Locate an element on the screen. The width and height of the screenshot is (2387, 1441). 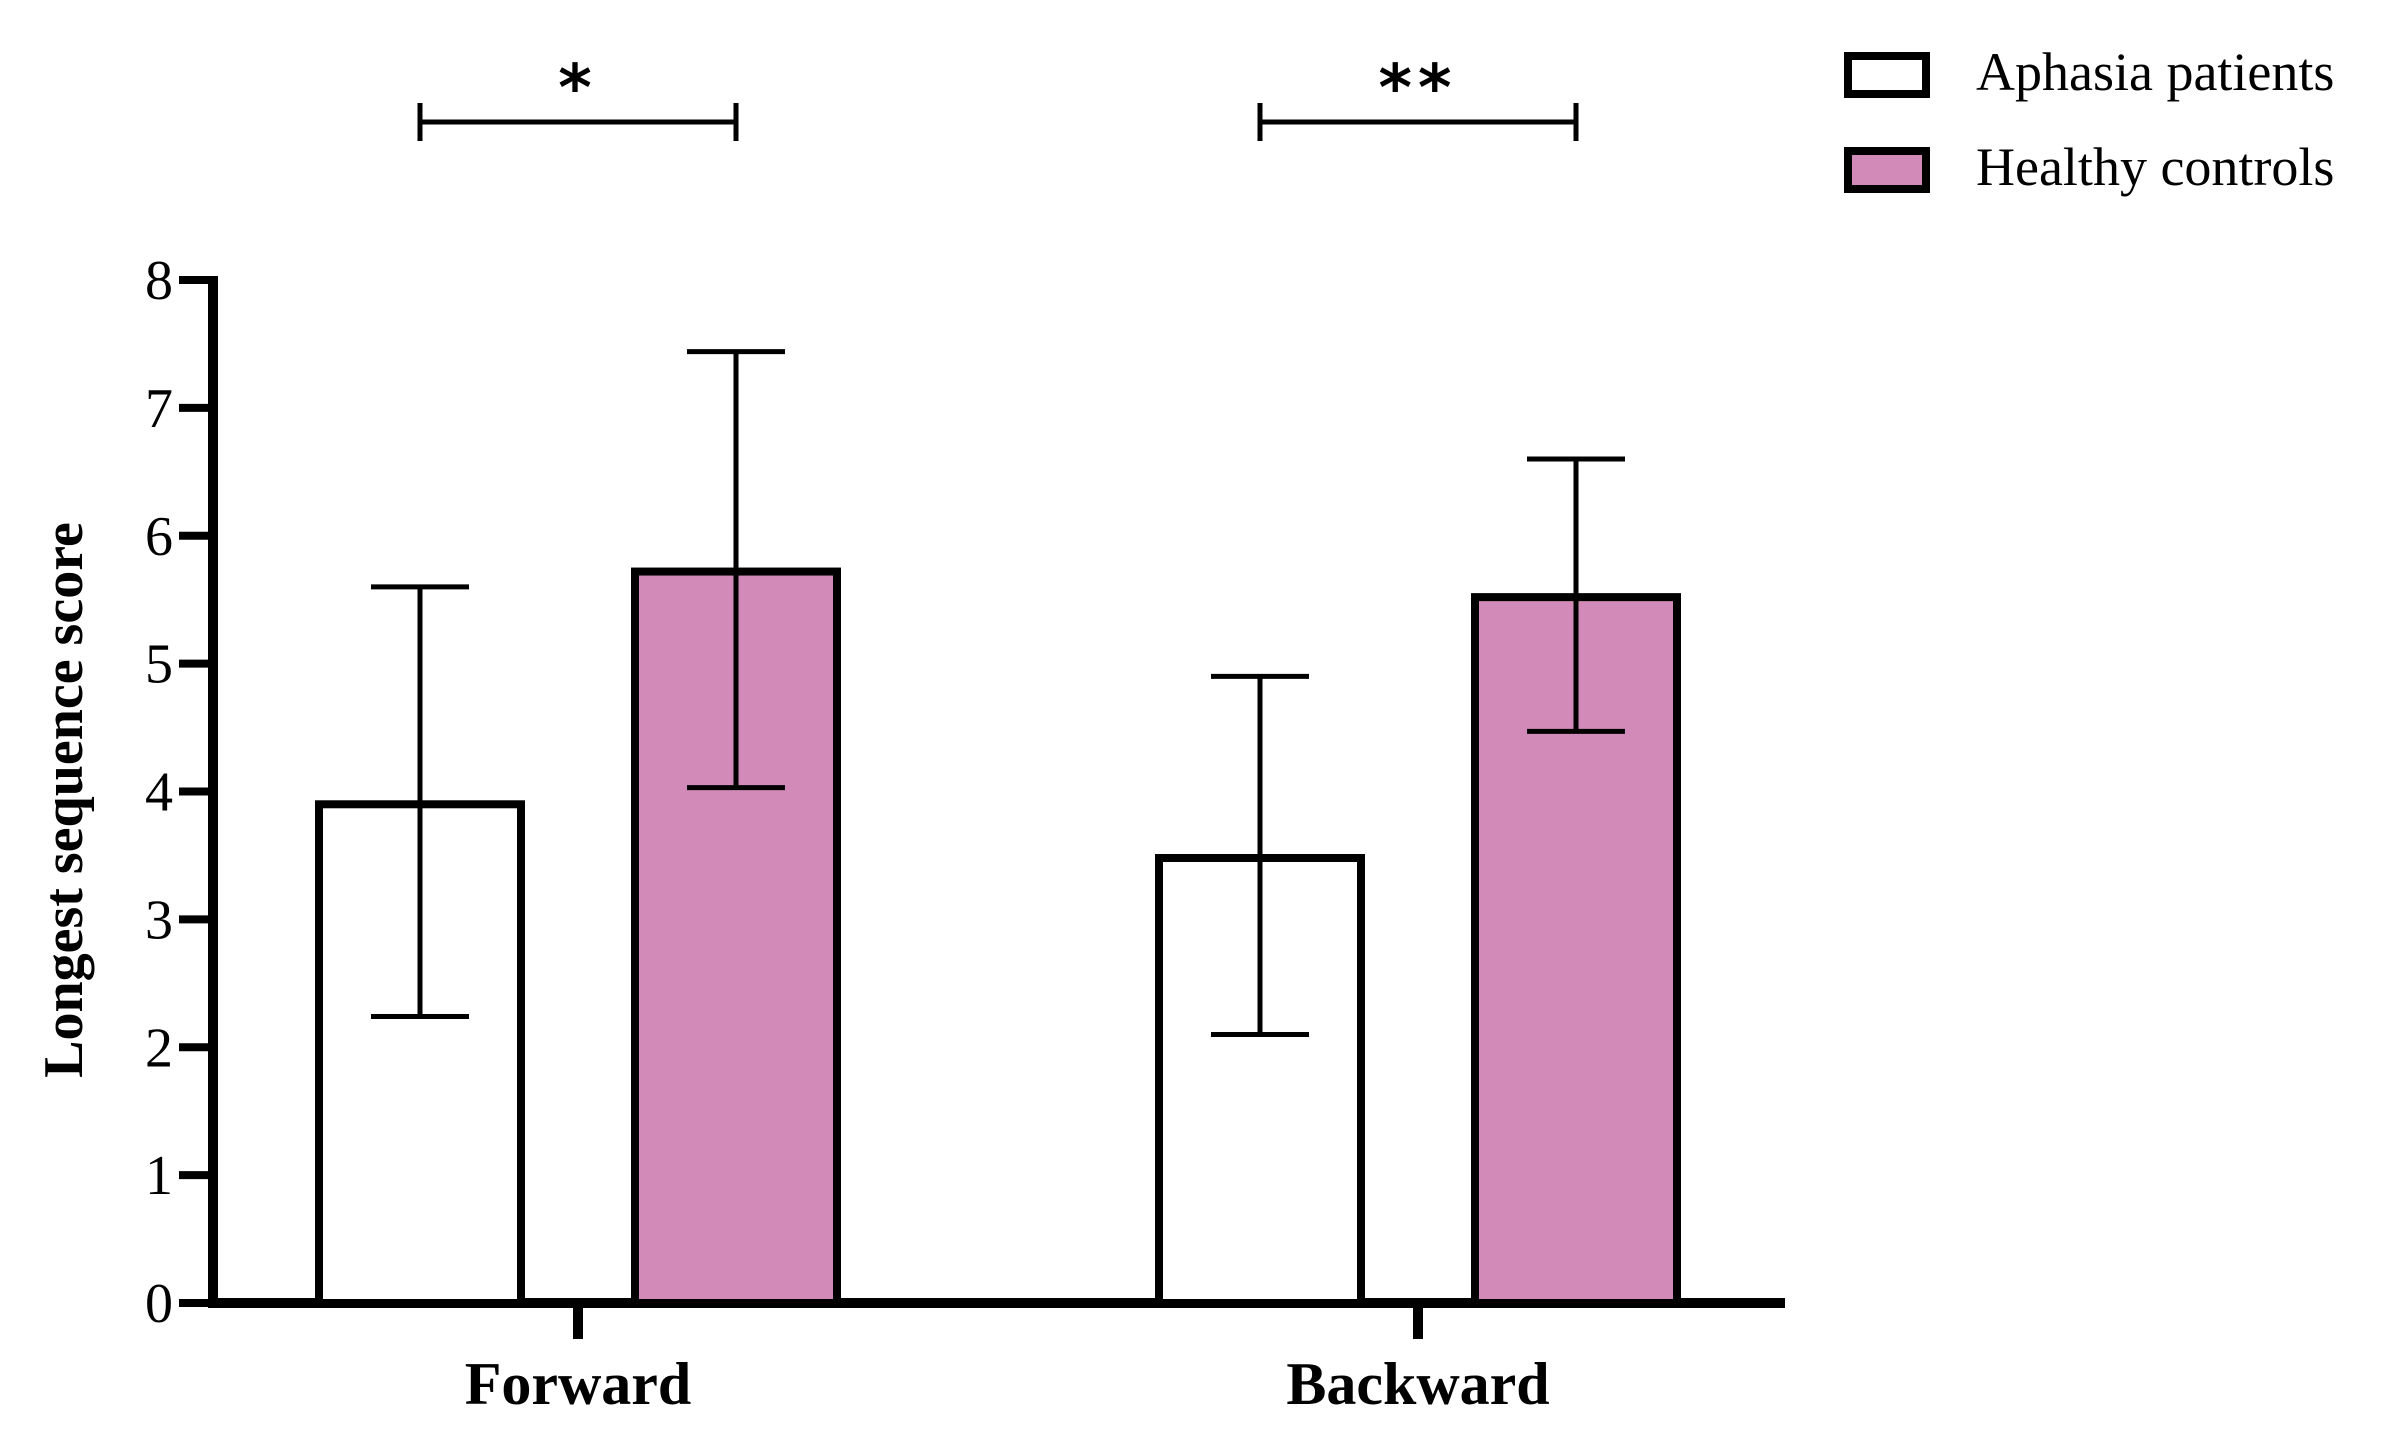
x-tick-label: Backward is located at coordinates (1417, 1384).